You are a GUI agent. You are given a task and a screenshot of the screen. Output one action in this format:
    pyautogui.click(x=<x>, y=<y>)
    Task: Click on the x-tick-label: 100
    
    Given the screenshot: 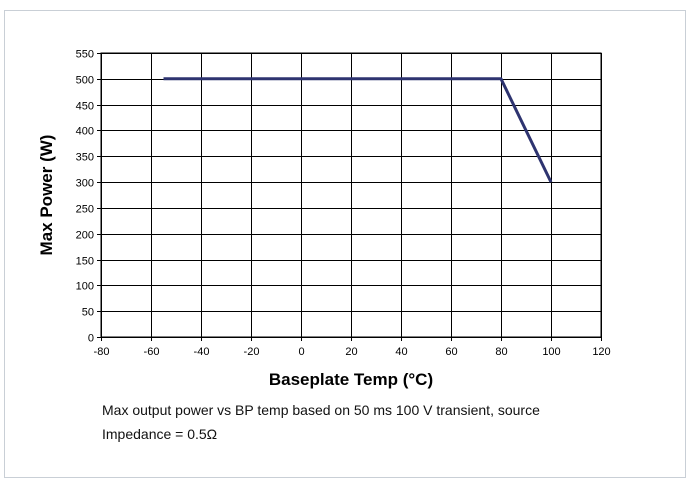 What is the action you would take?
    pyautogui.click(x=551, y=352)
    